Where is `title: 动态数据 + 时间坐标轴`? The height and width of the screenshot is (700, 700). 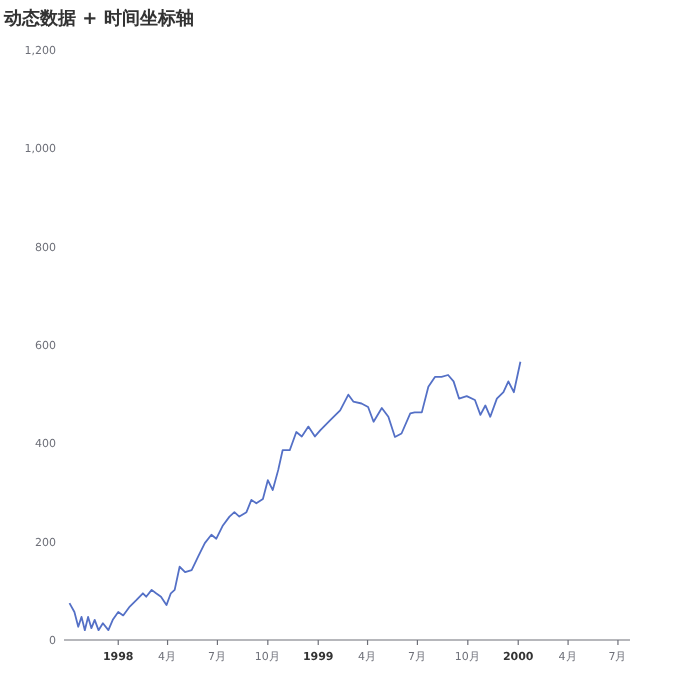
title: 动态数据 + 时间坐标轴 is located at coordinates (99, 20).